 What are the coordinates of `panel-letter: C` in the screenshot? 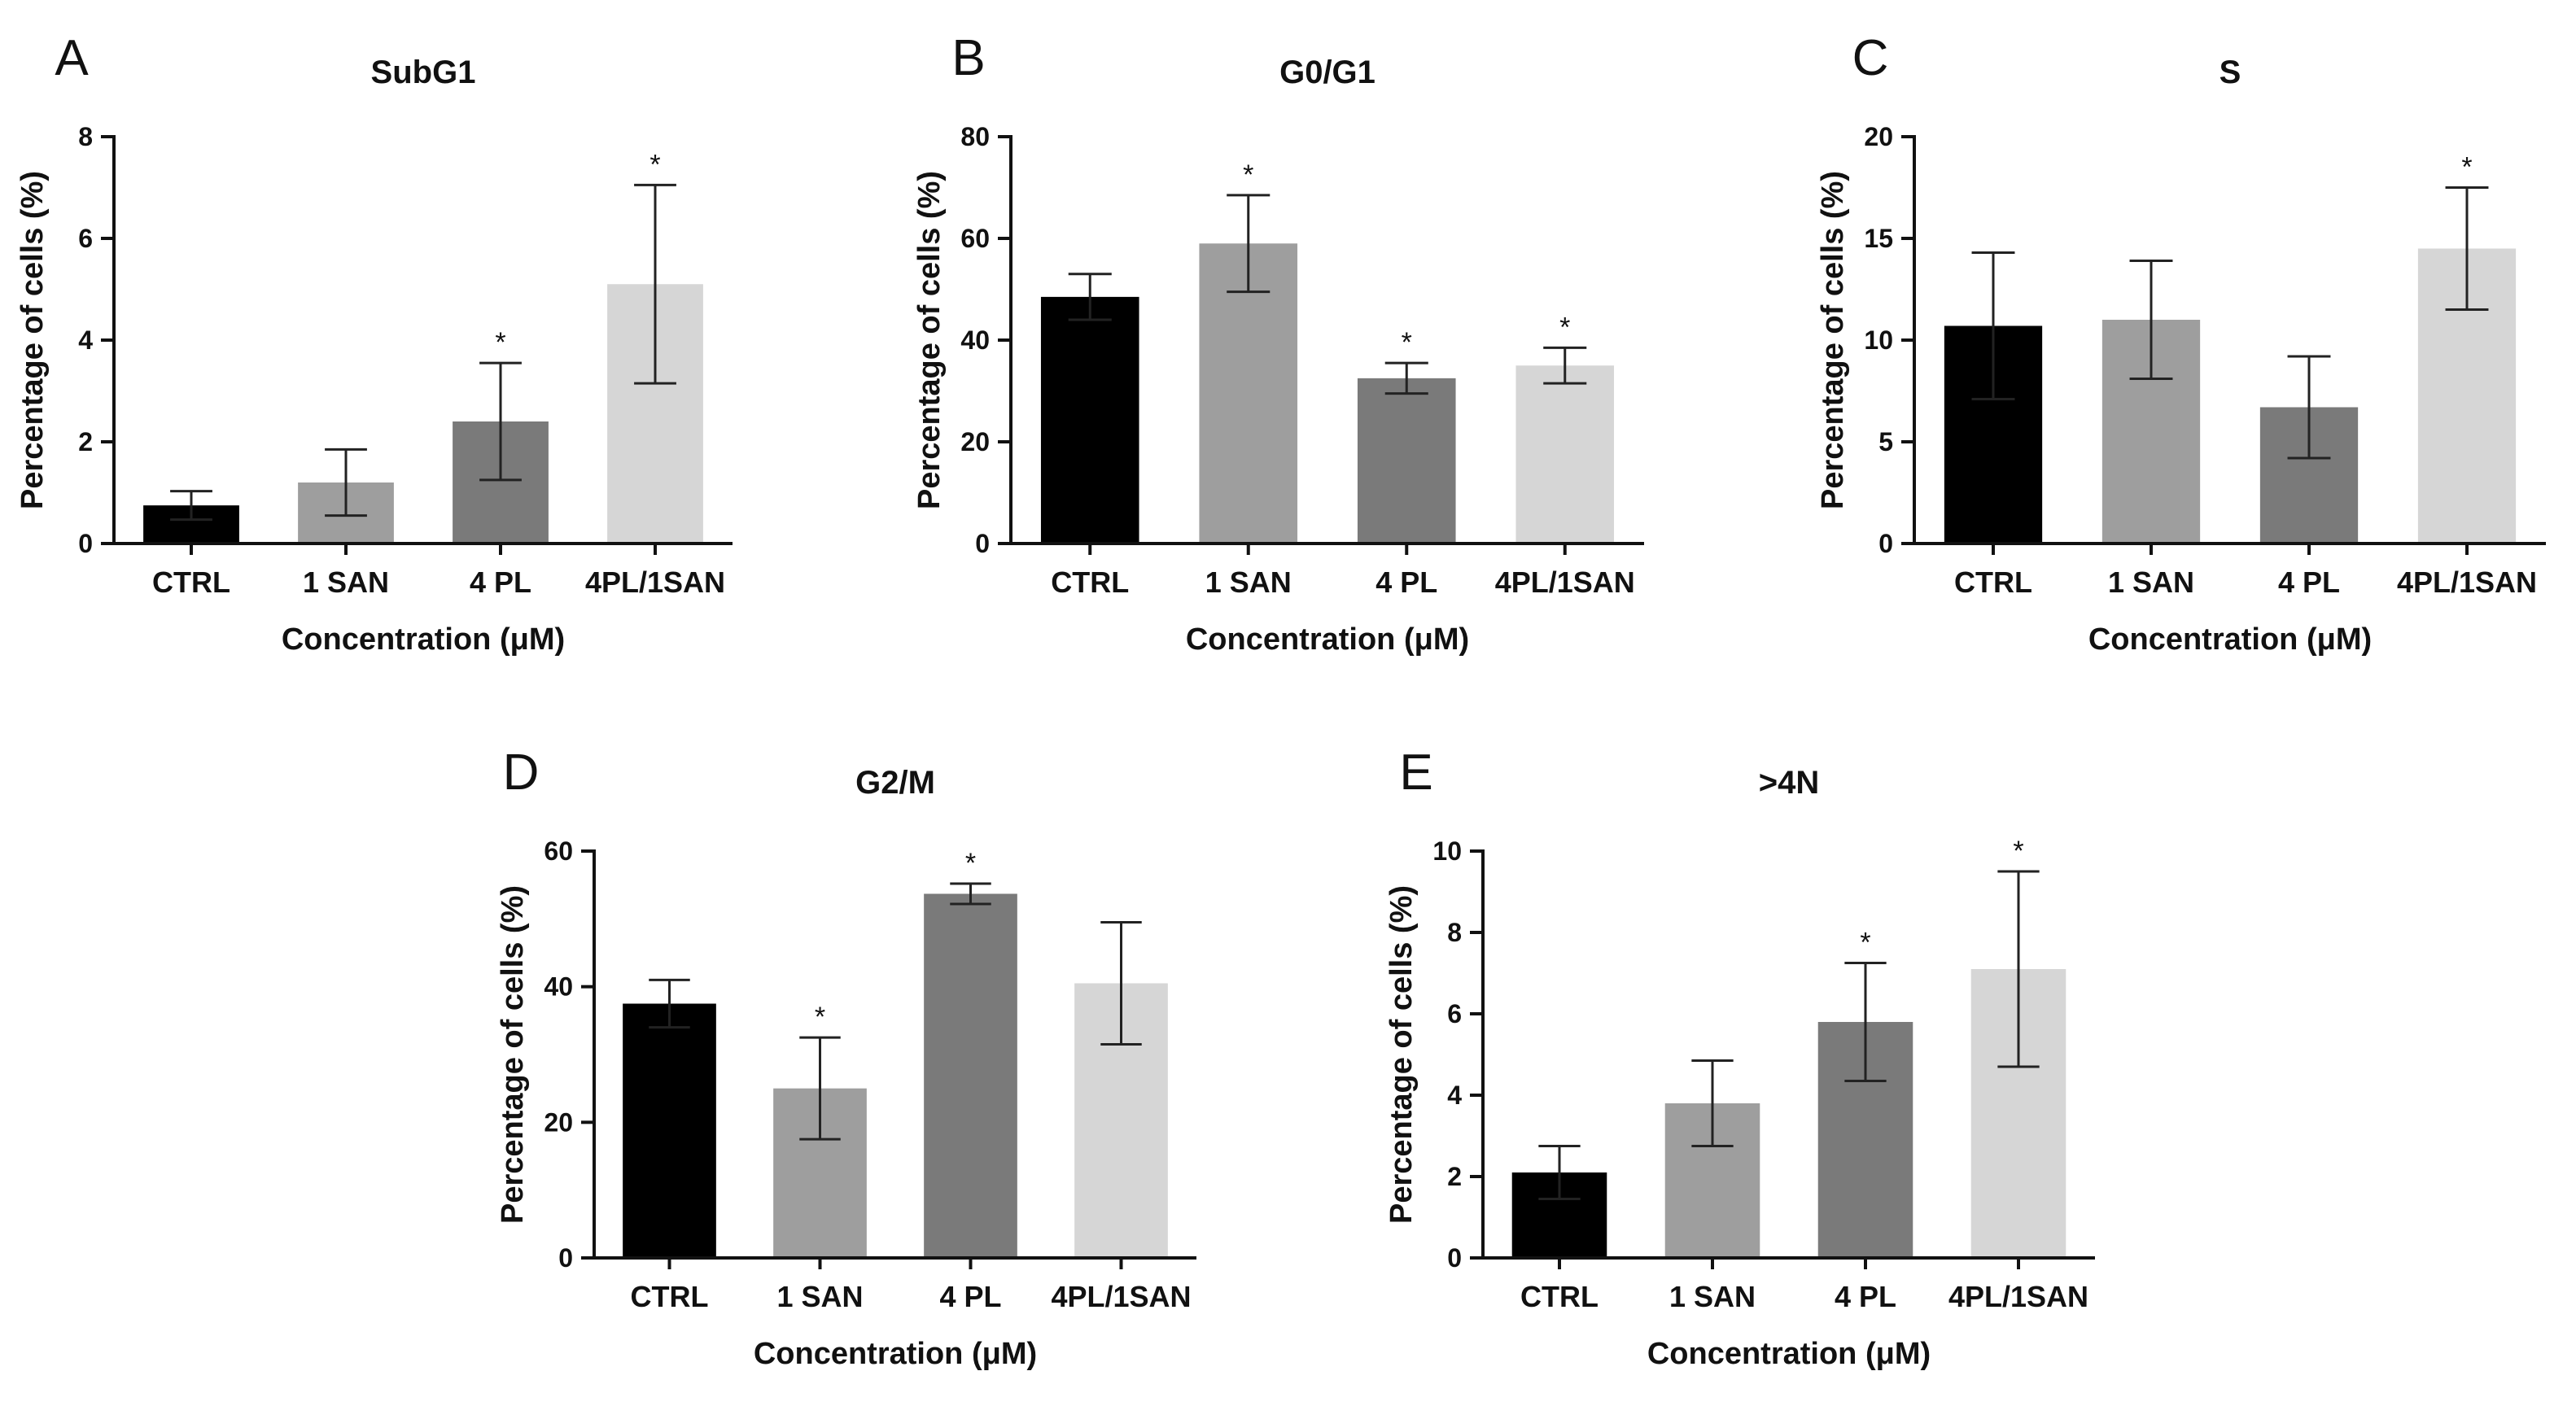 It's located at (1870, 58).